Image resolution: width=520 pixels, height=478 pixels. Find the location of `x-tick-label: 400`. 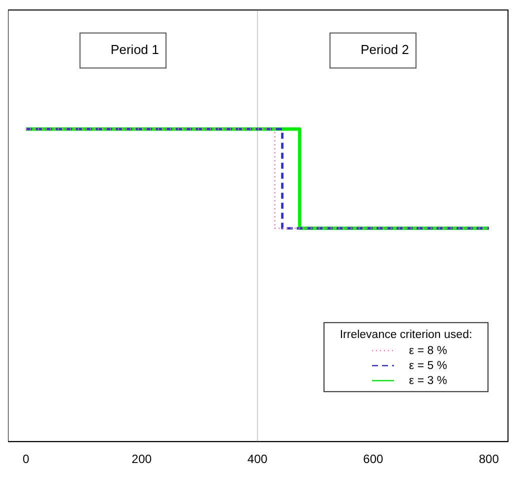

x-tick-label: 400 is located at coordinates (257, 459).